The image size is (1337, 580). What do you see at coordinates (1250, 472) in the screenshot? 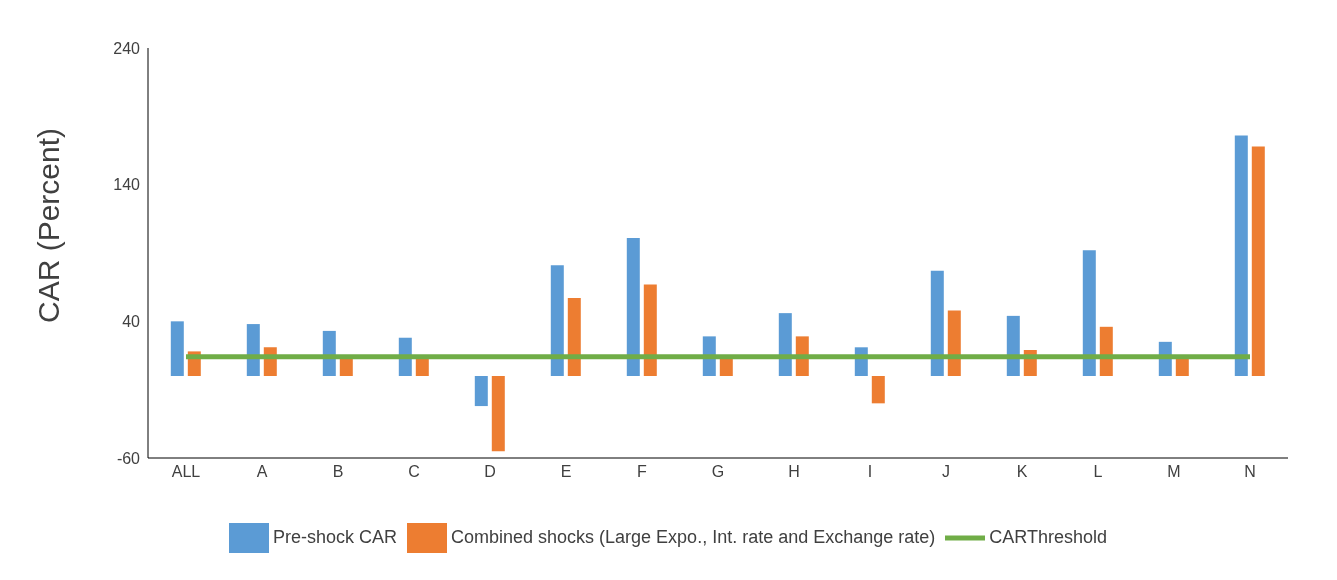
I see `x-tick-label: N` at bounding box center [1250, 472].